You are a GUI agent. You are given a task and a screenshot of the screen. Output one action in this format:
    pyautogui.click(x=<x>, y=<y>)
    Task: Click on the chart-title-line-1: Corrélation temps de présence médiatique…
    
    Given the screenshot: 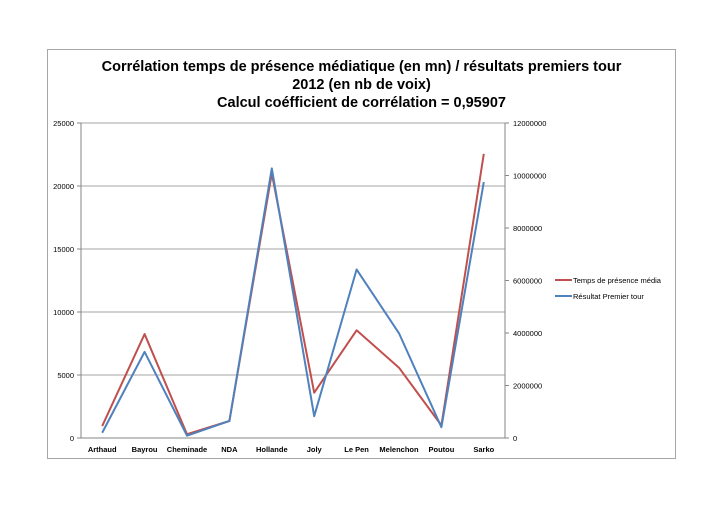 What is the action you would take?
    pyautogui.click(x=361, y=67)
    